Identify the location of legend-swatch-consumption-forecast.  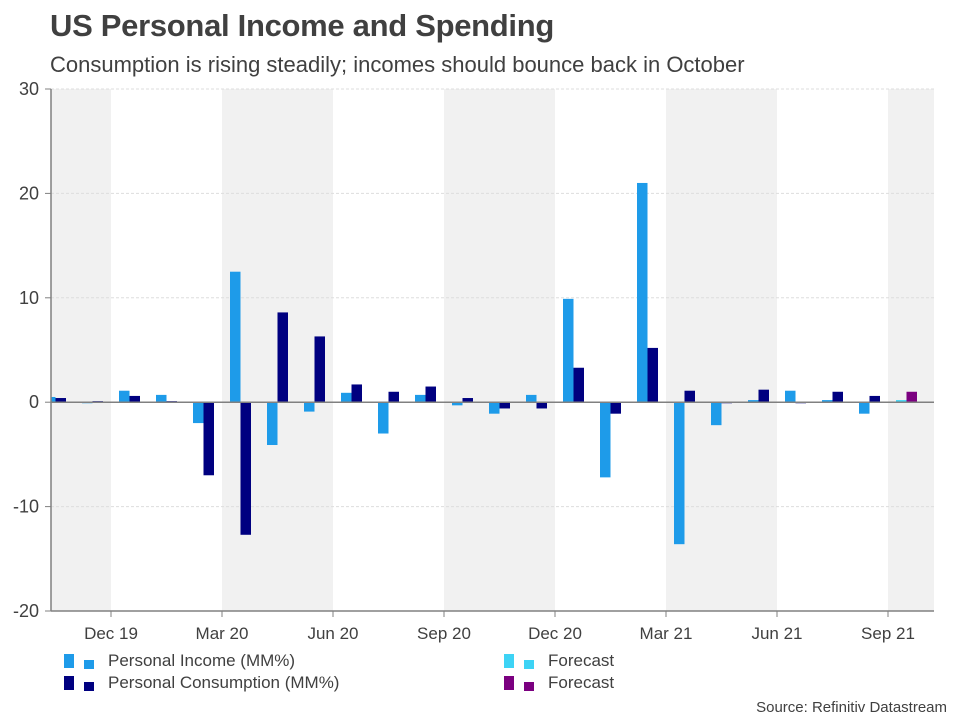
(509, 683).